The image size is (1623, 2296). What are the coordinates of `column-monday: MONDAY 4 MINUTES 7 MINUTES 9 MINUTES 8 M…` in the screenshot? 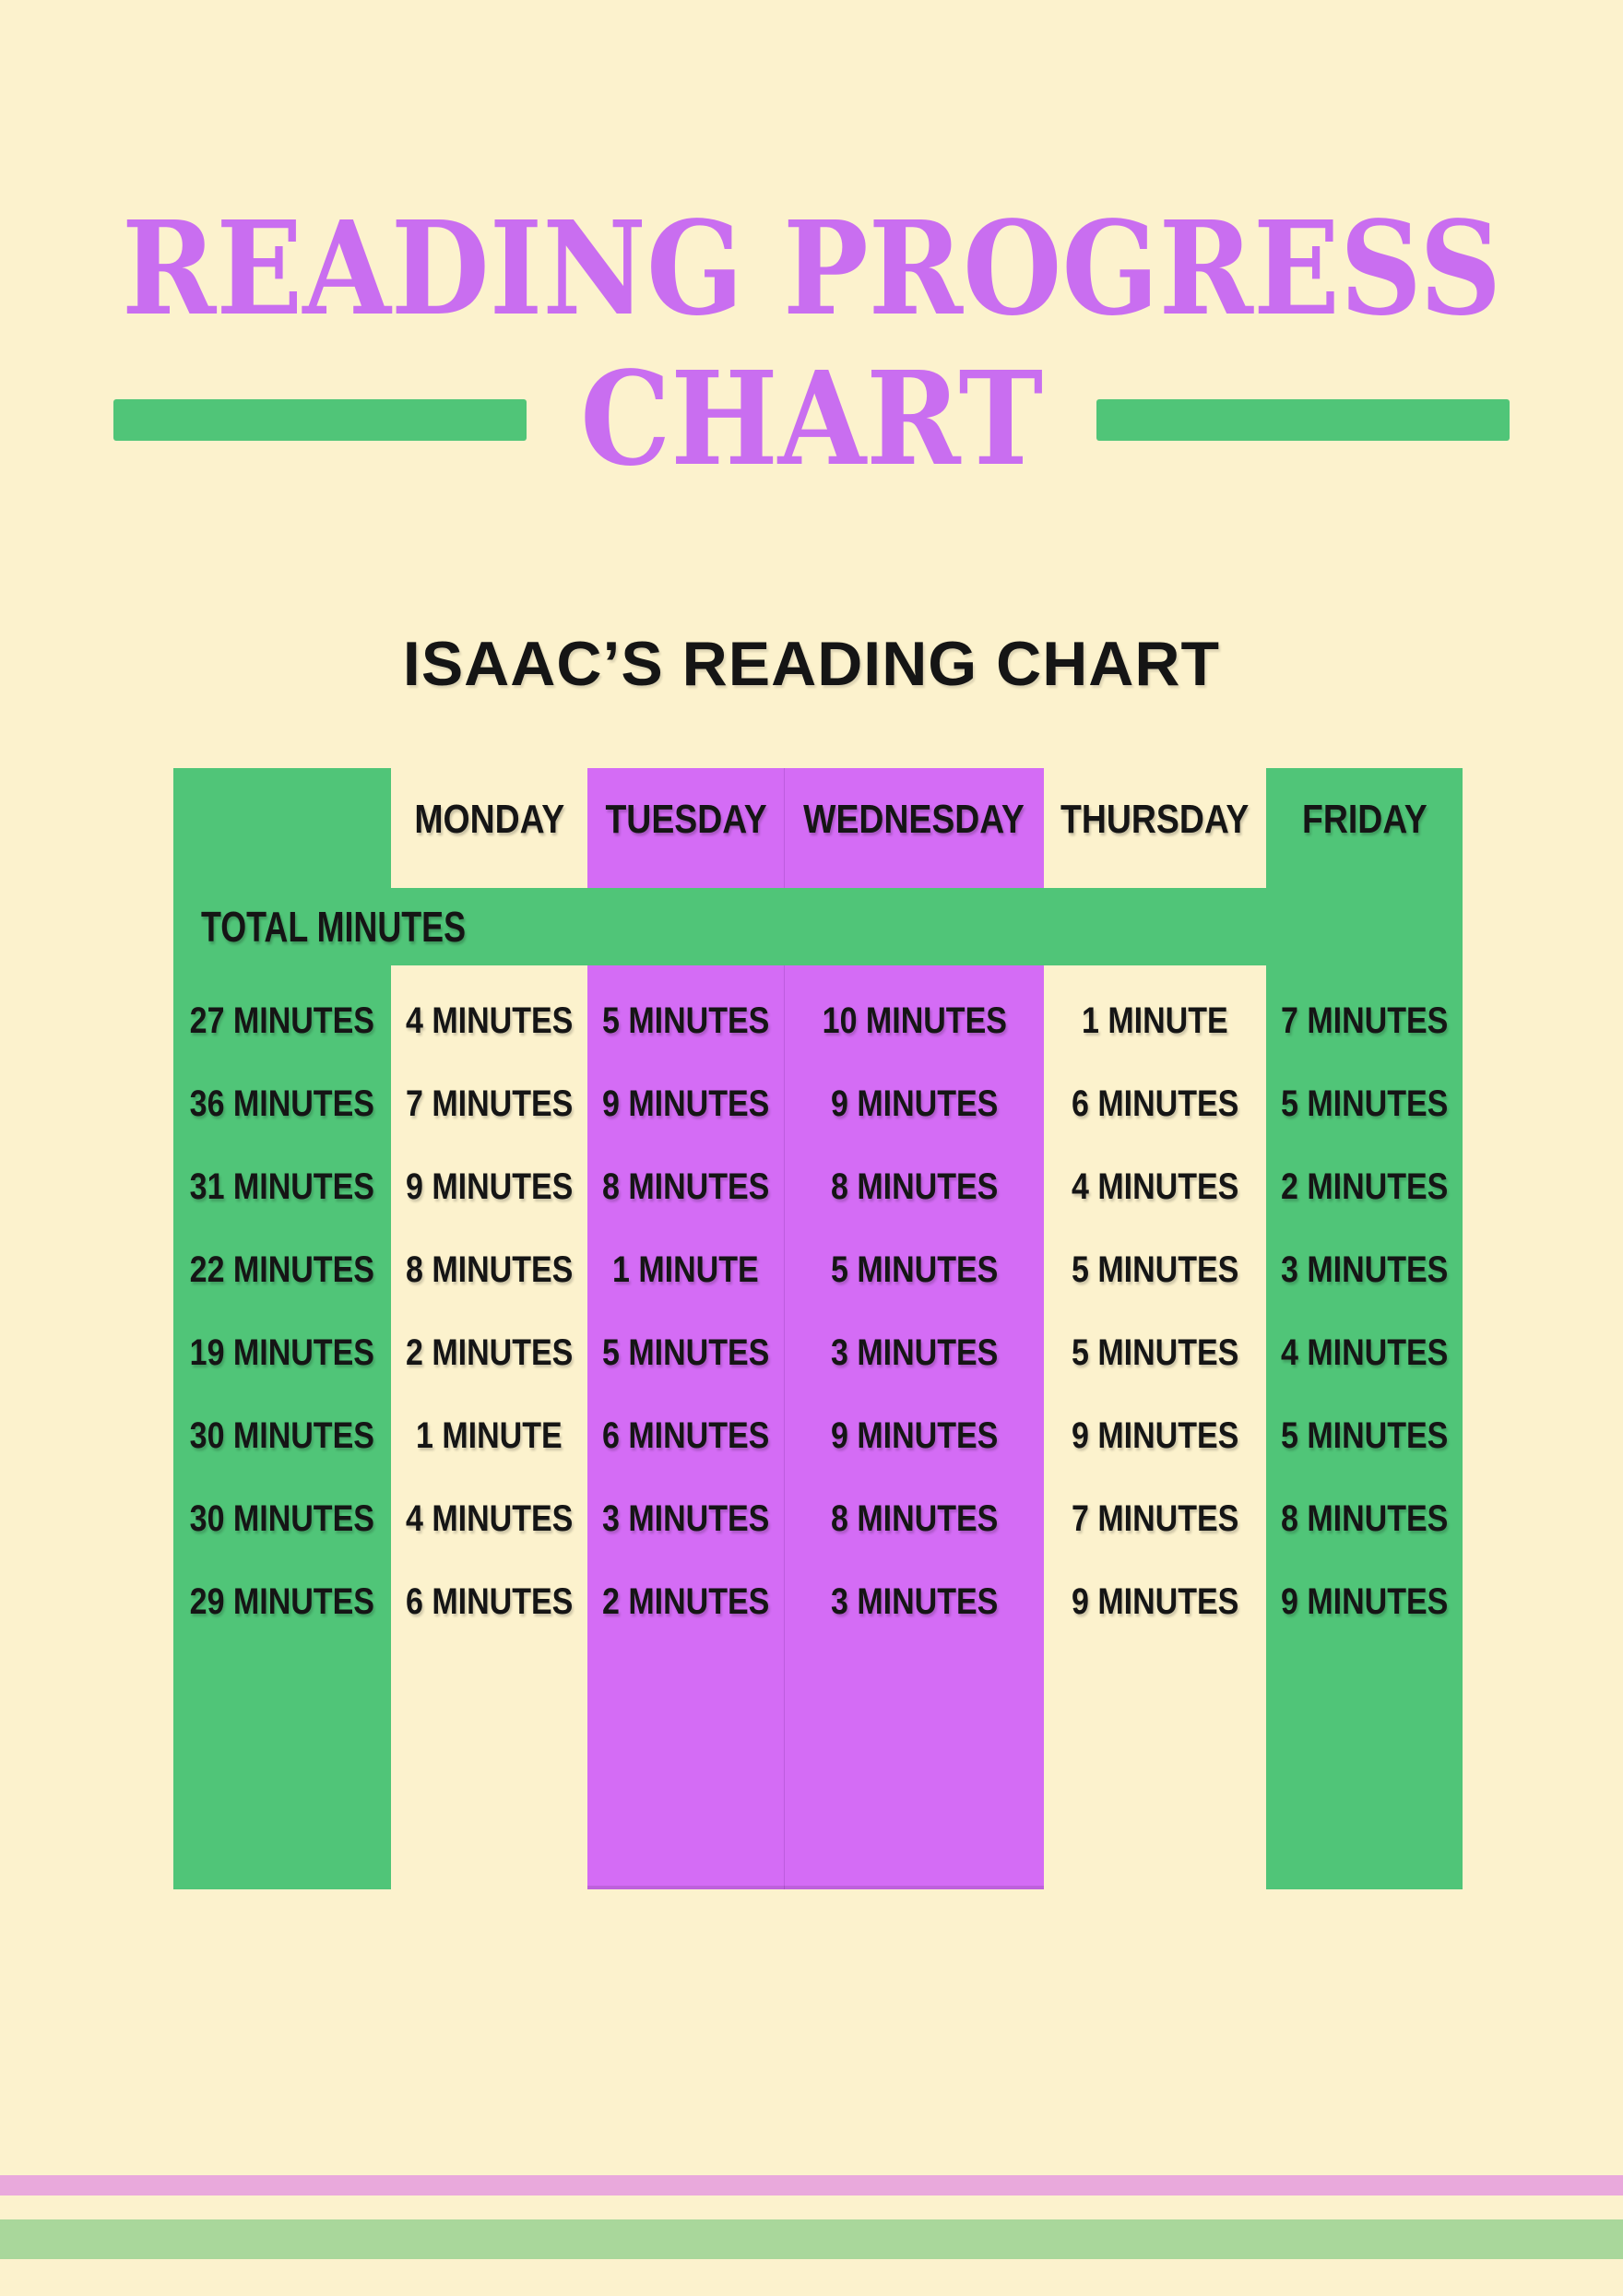 It's located at (489, 1328).